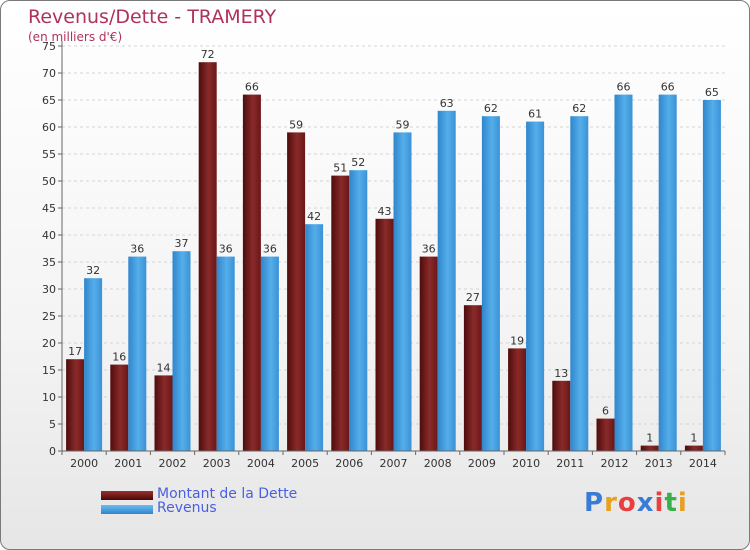 Image resolution: width=750 pixels, height=550 pixels. Describe the element at coordinates (119, 407) in the screenshot. I see `bar-debt-2001` at that location.